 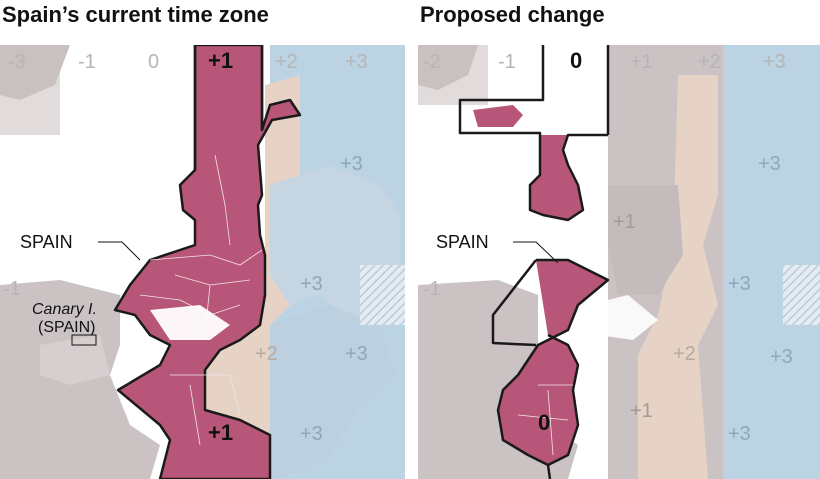 I want to click on offset-label: 0, so click(x=153, y=62).